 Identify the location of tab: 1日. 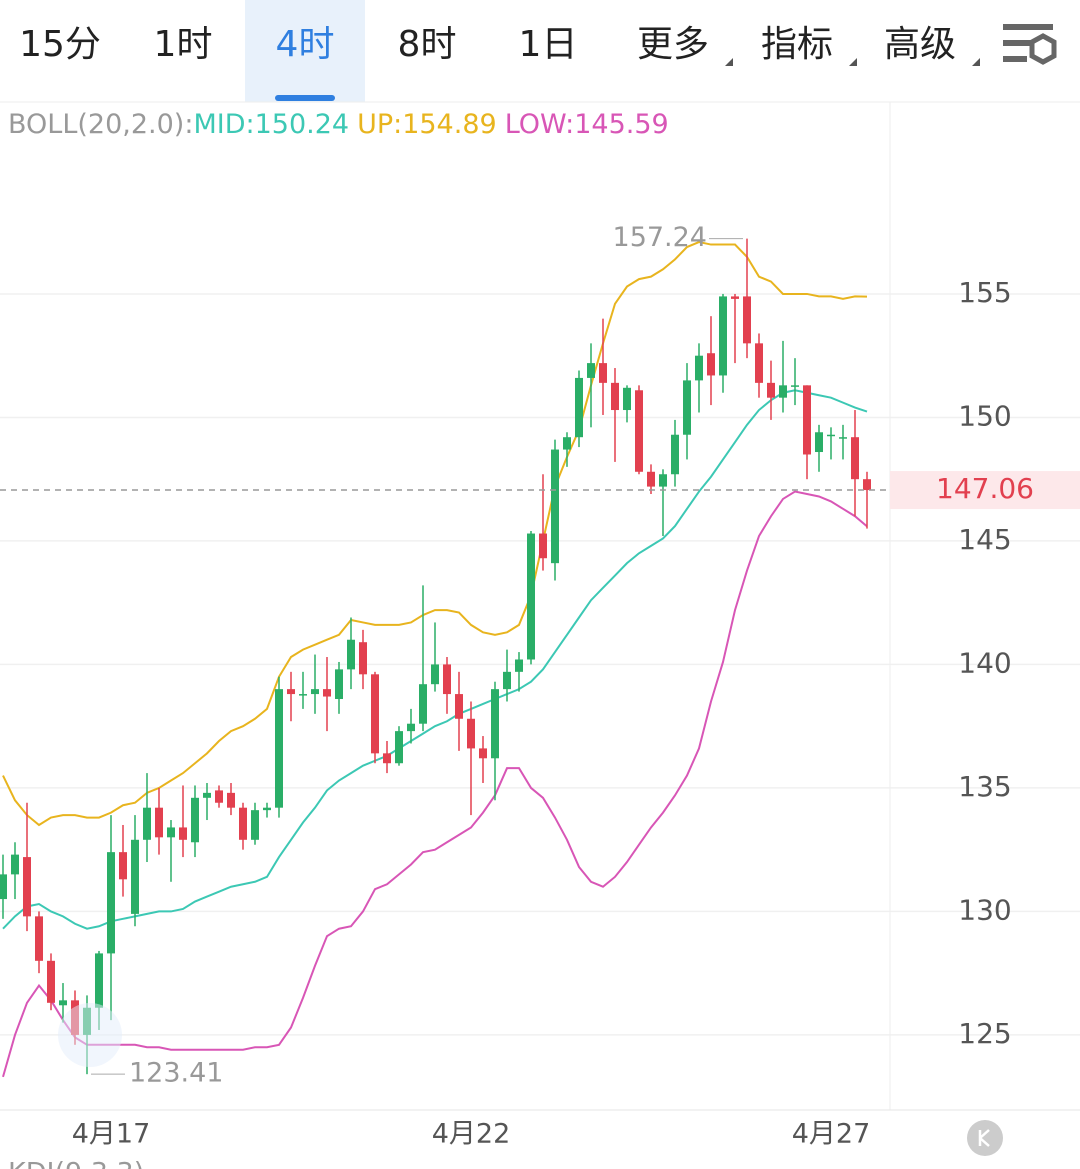
(548, 44).